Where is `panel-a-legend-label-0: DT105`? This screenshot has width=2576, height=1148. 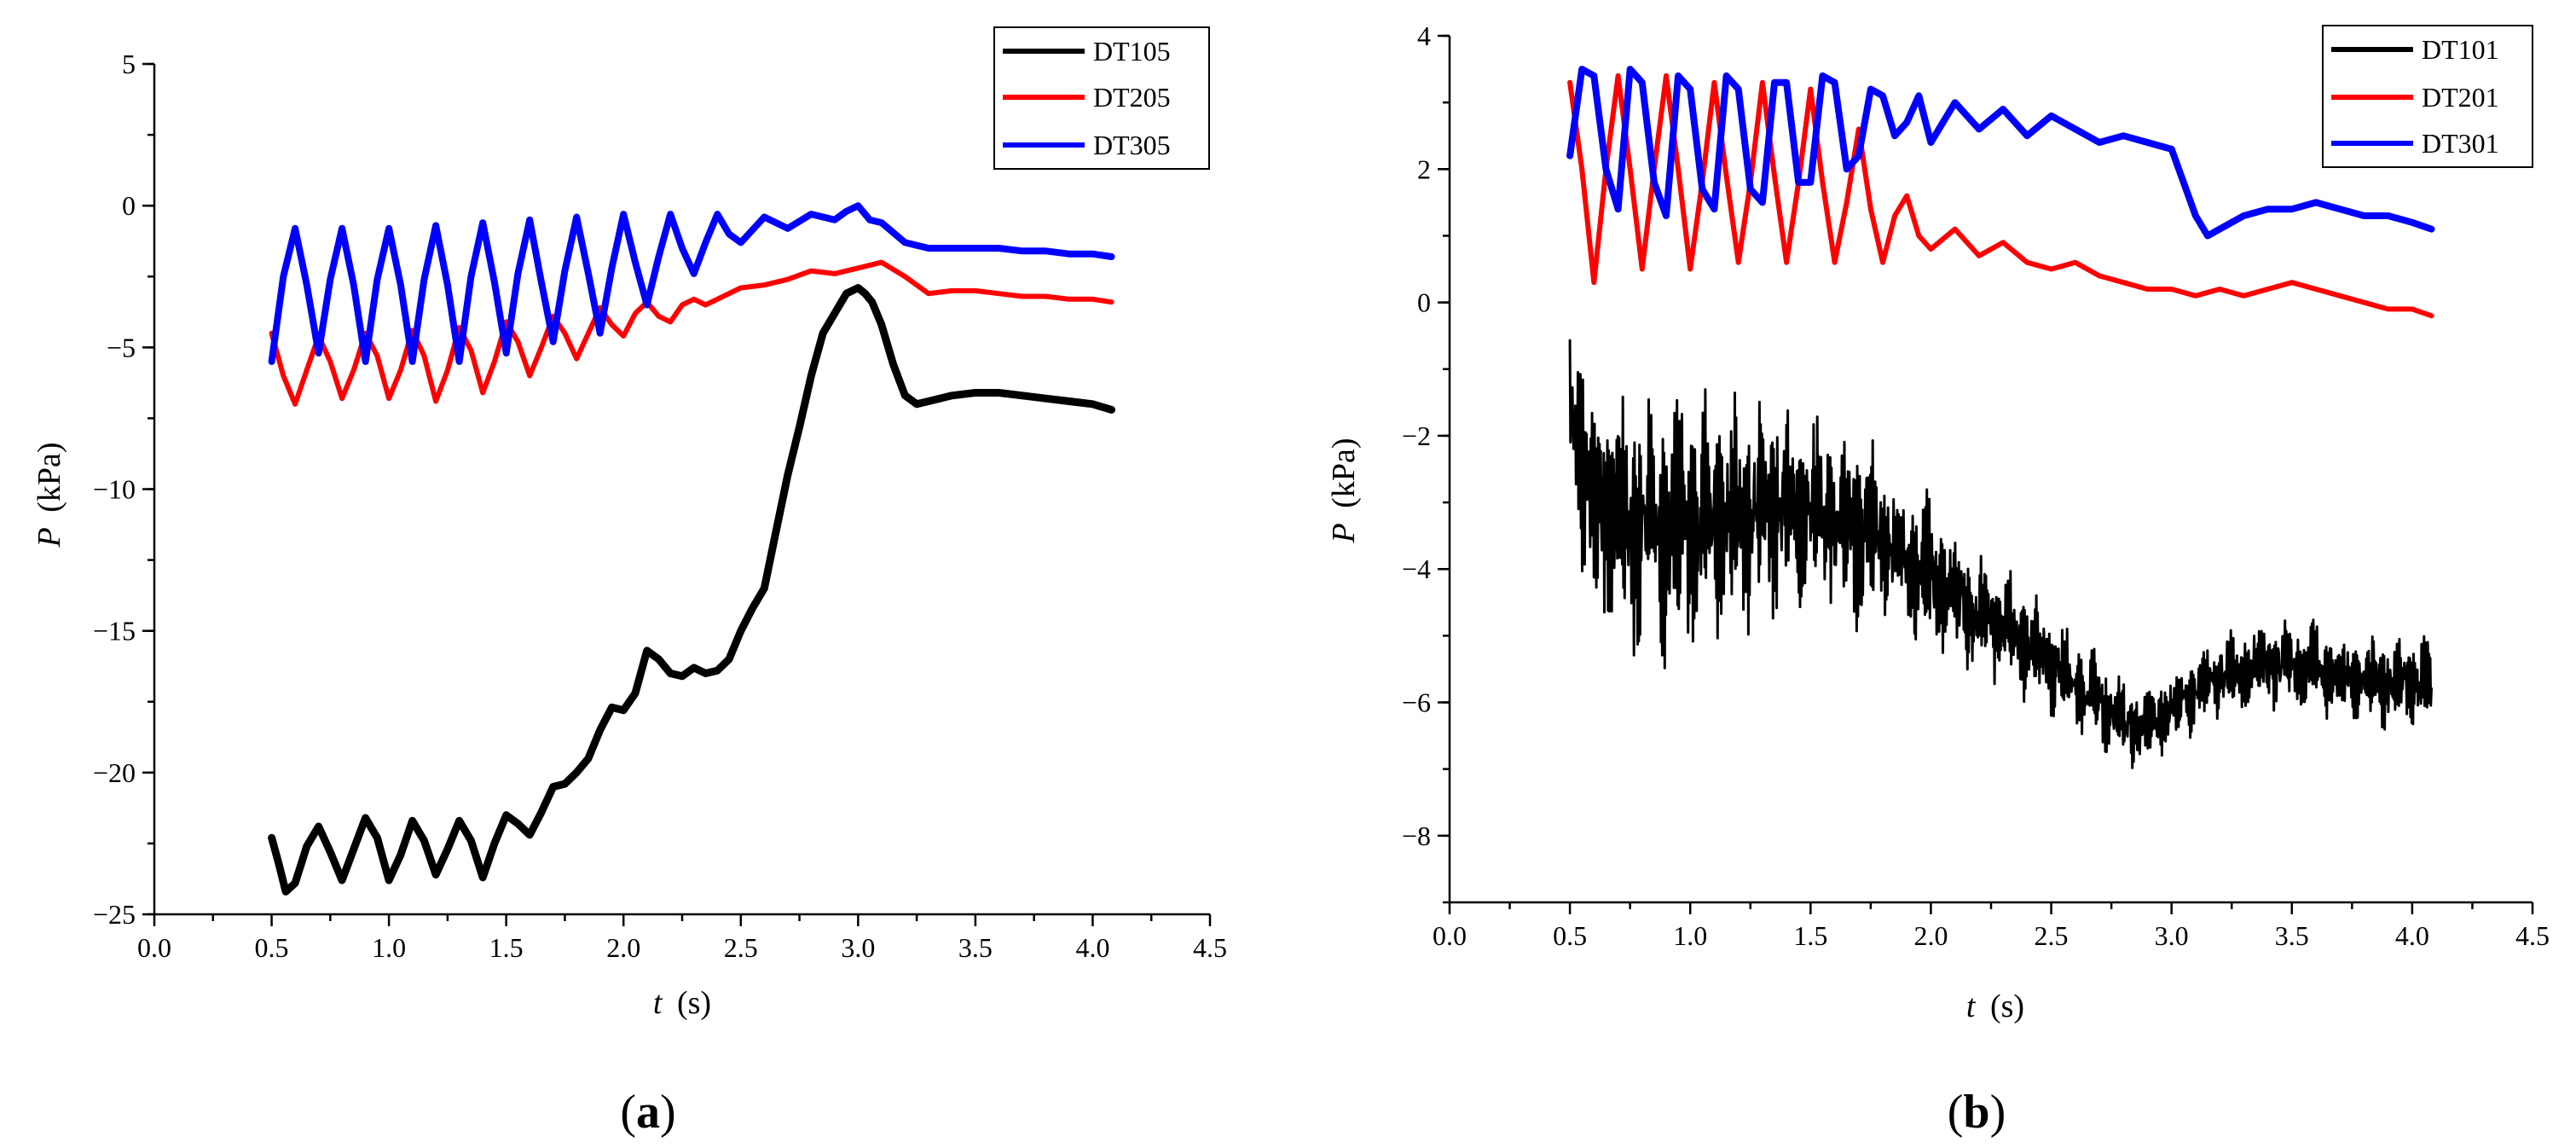 panel-a-legend-label-0: DT105 is located at coordinates (1132, 51).